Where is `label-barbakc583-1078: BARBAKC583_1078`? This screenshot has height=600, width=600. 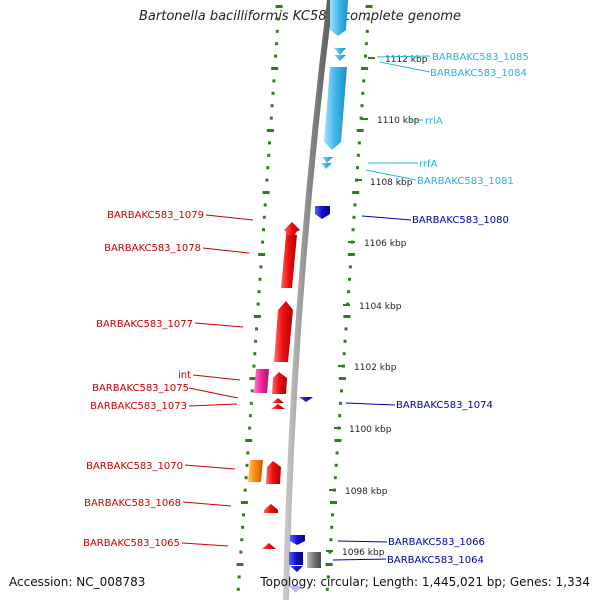
label-barbakc583-1078: BARBAKC583_1078 is located at coordinates (152, 248).